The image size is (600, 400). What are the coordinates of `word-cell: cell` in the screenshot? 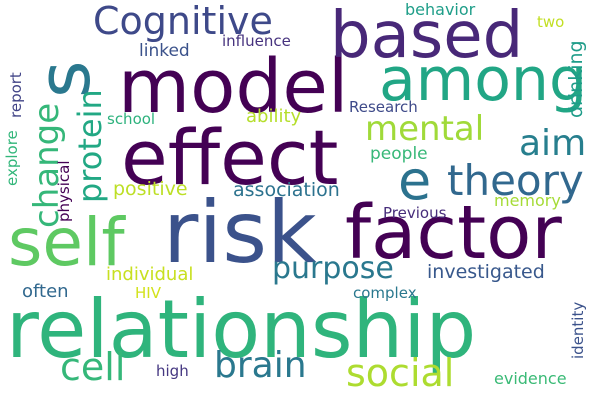 It's located at (93, 367).